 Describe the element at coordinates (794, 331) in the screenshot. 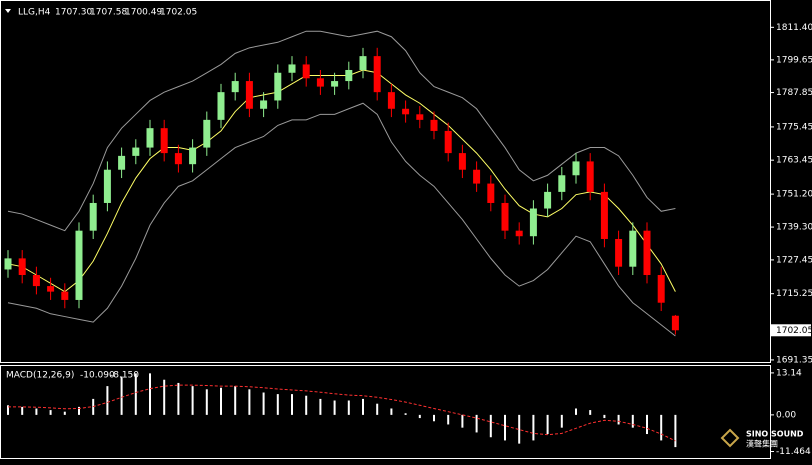

I see `current-price-label: 1702.05` at that location.